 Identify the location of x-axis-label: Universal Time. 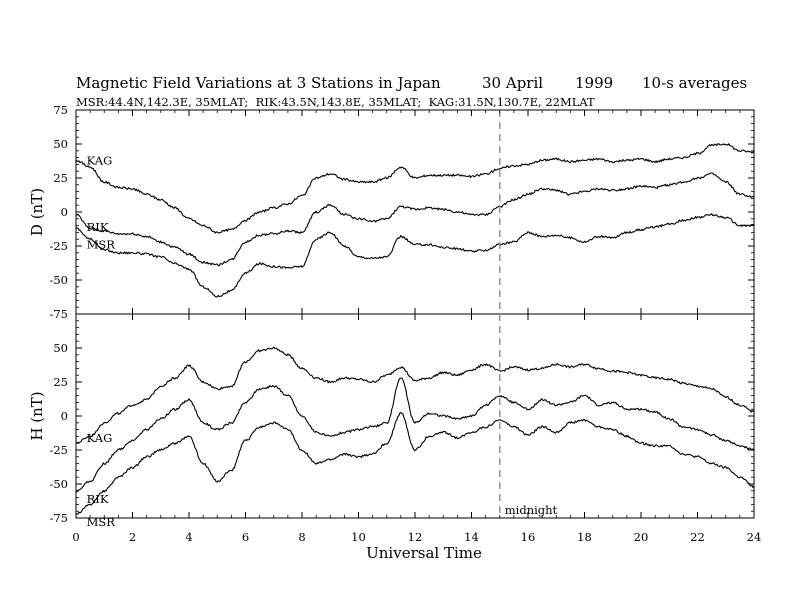
(424, 553).